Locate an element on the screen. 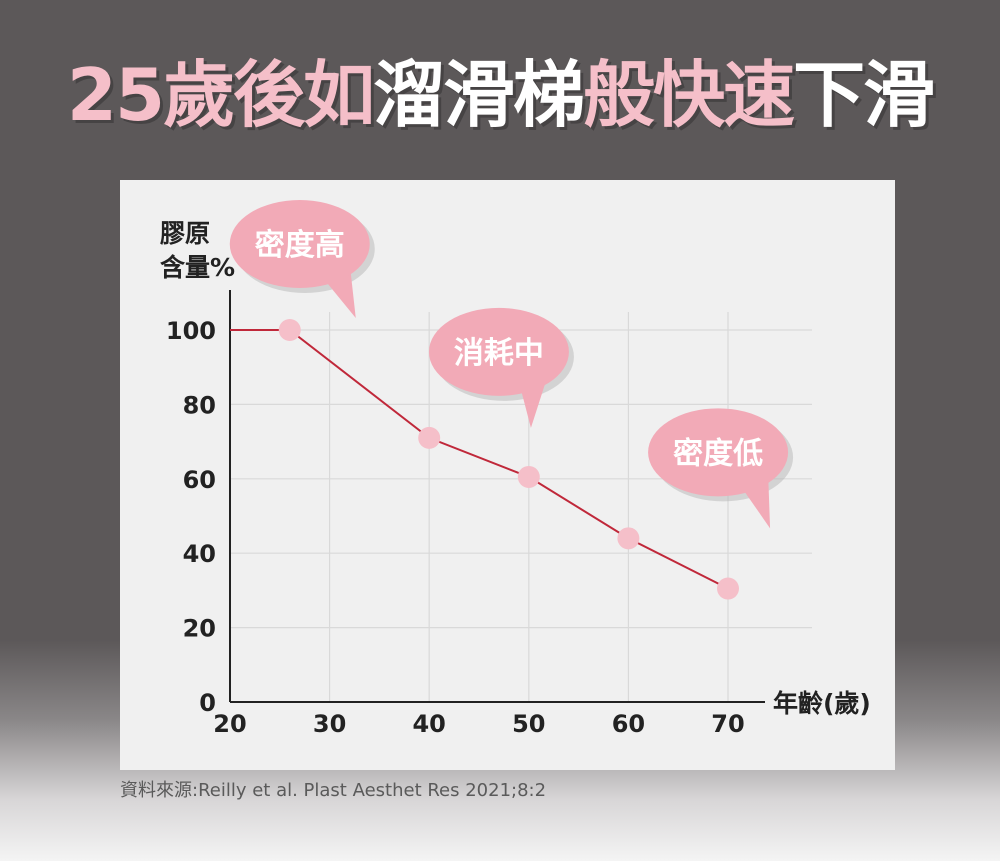  y-tick-label: 40 is located at coordinates (199, 554).